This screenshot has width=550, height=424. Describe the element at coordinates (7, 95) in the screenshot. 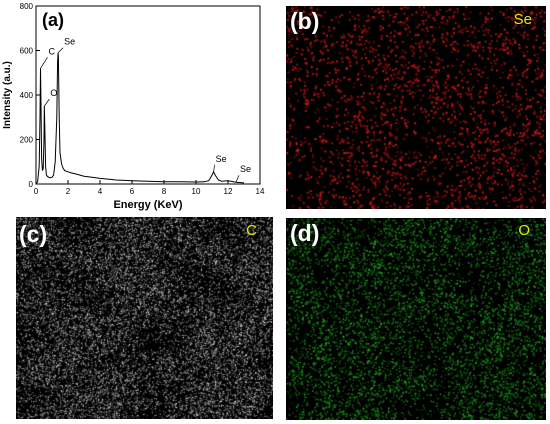

I see `y-axis-label: Intensity (a.u.)` at that location.